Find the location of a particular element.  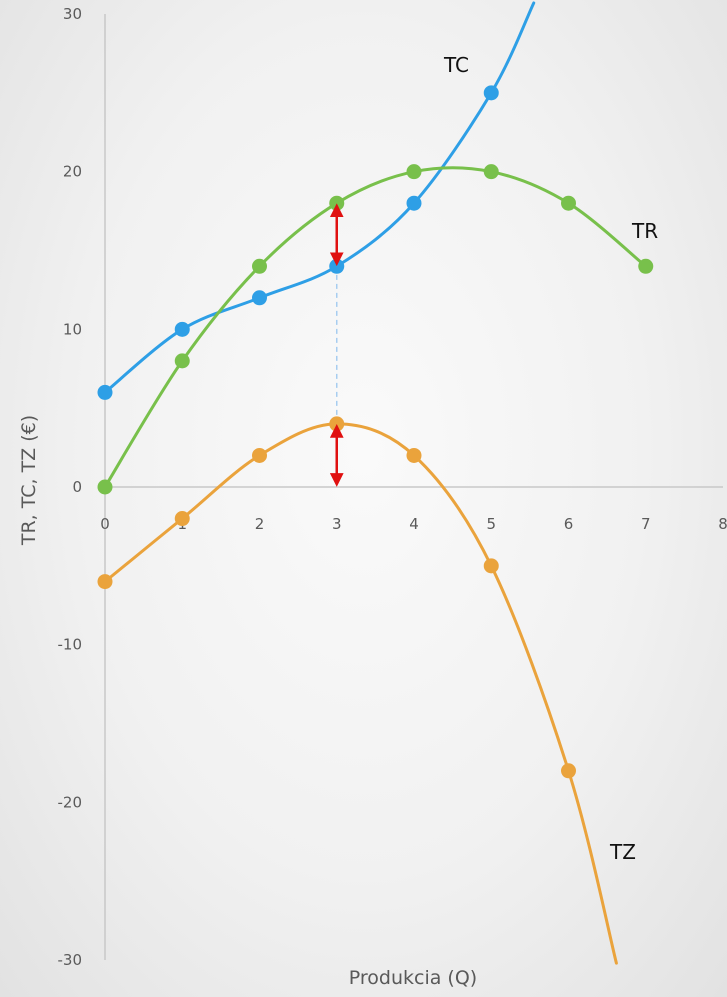

y-tick-labels: -30 -20 -10 0 10 20 30 is located at coordinates (70, 487).